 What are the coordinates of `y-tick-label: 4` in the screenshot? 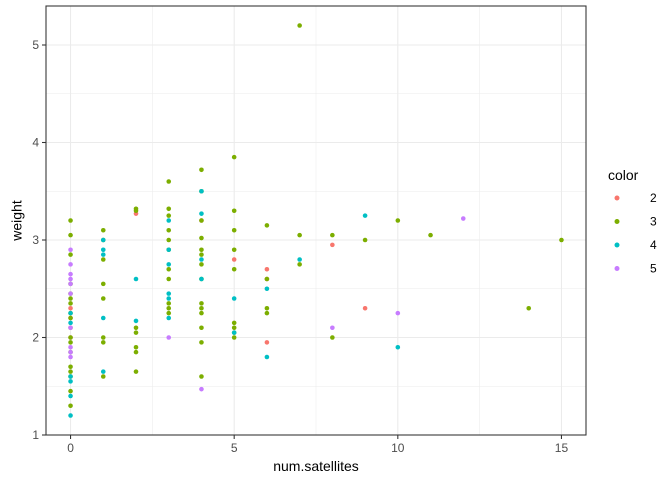 It's located at (35, 143).